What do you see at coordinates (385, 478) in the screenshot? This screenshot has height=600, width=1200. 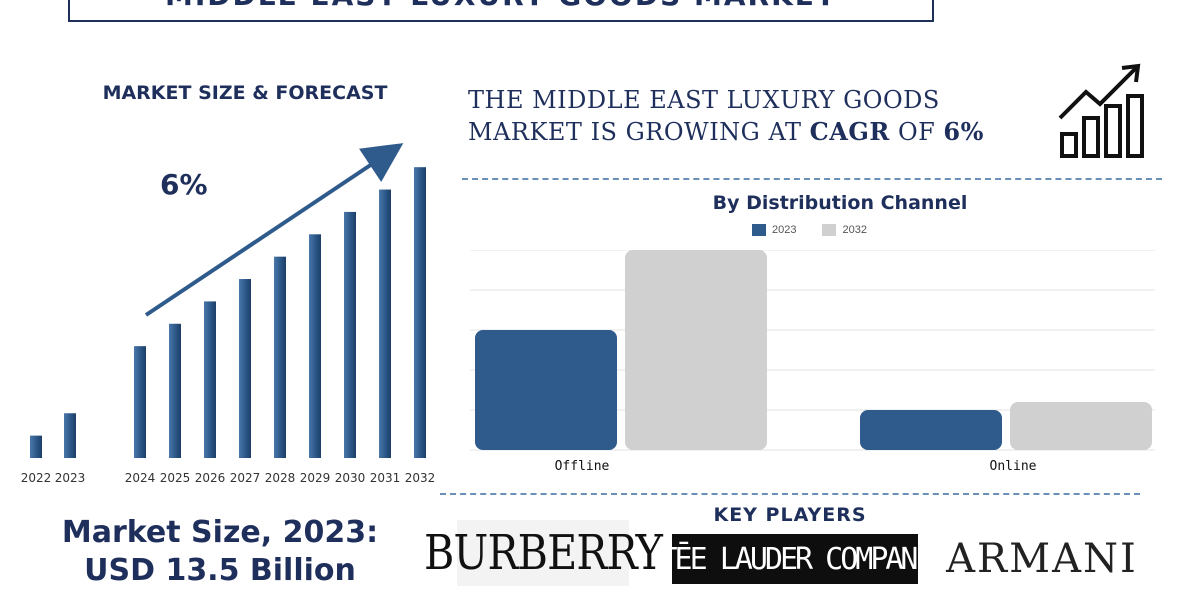 I see `forecast-tick-2031: 2031` at bounding box center [385, 478].